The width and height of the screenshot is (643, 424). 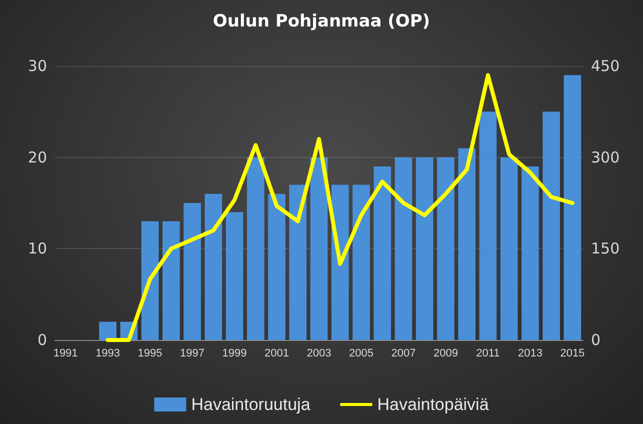 I want to click on x-tick-label: 2011, so click(x=488, y=354).